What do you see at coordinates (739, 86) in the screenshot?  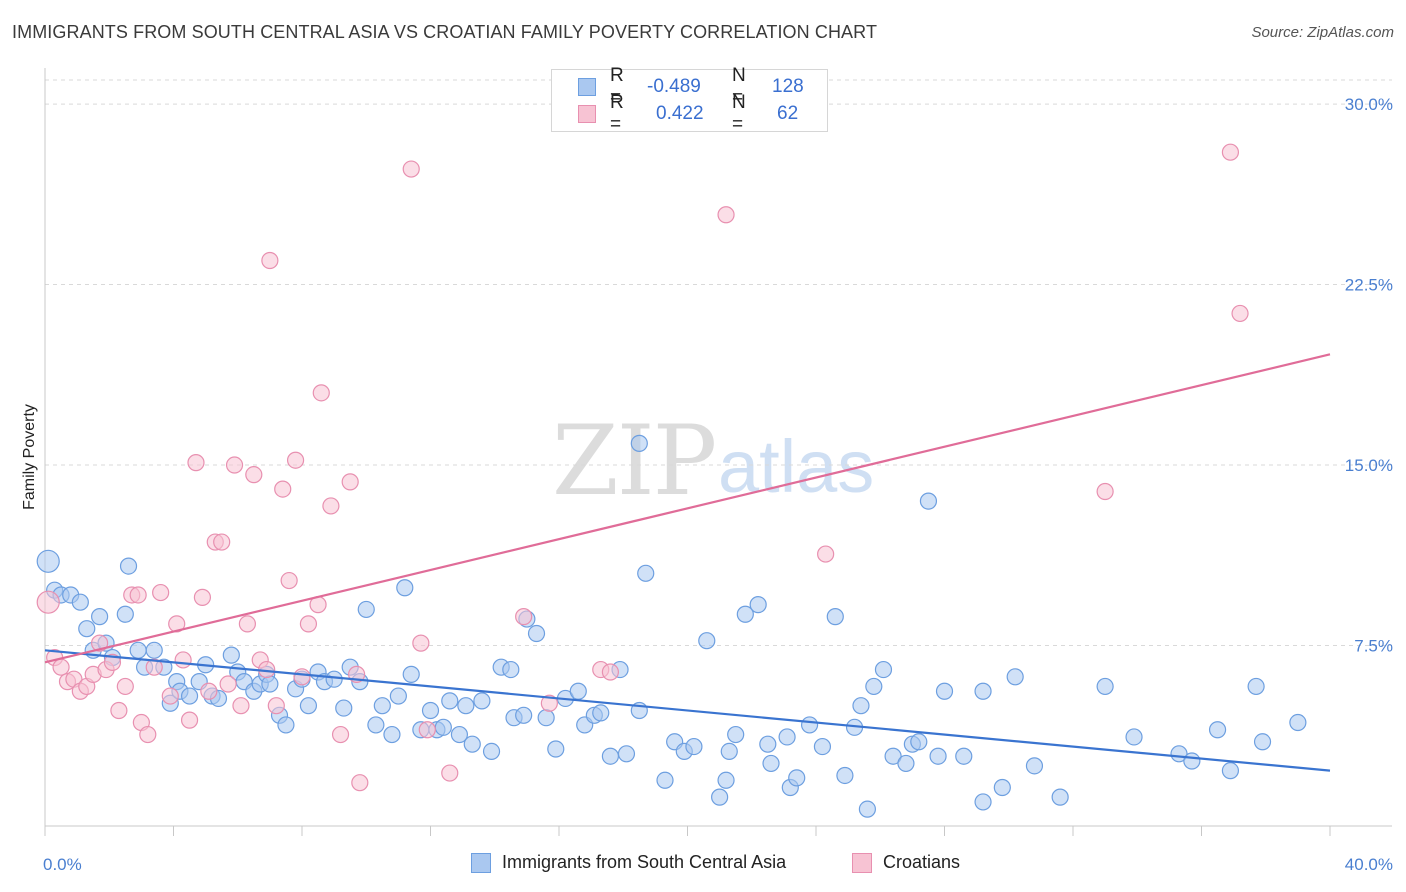 I see `legend-n-label: N =` at bounding box center [739, 86].